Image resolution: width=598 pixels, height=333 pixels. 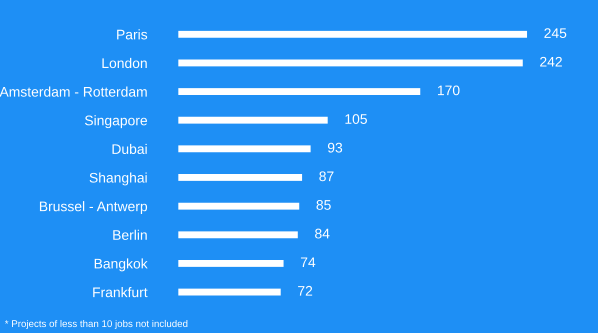 I want to click on y-tick-label: Dubai, so click(x=129, y=149).